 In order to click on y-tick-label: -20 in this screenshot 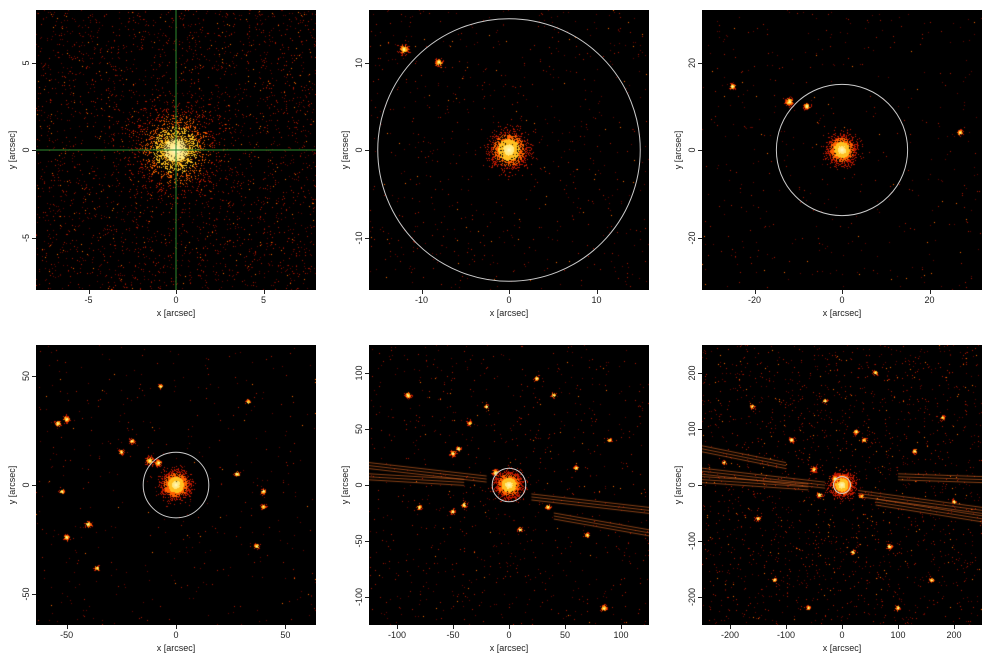, I will do `click(692, 237)`.